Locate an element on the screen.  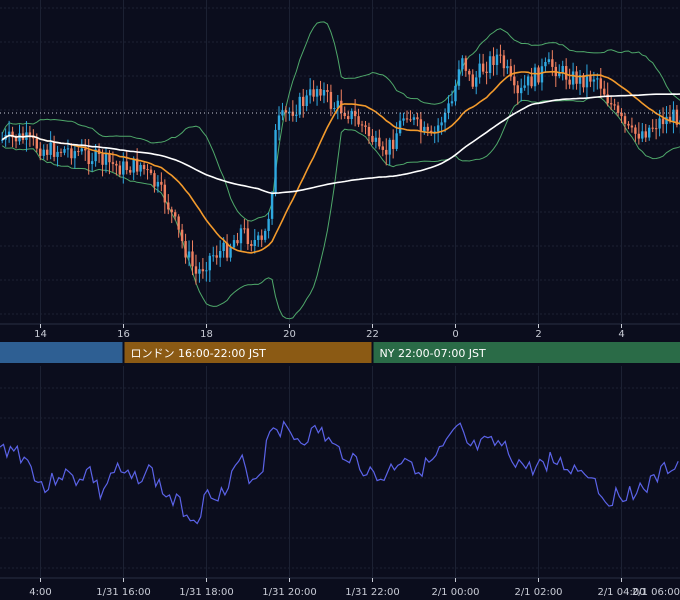
x-tick-label: 2/1 06:00 is located at coordinates (656, 592).